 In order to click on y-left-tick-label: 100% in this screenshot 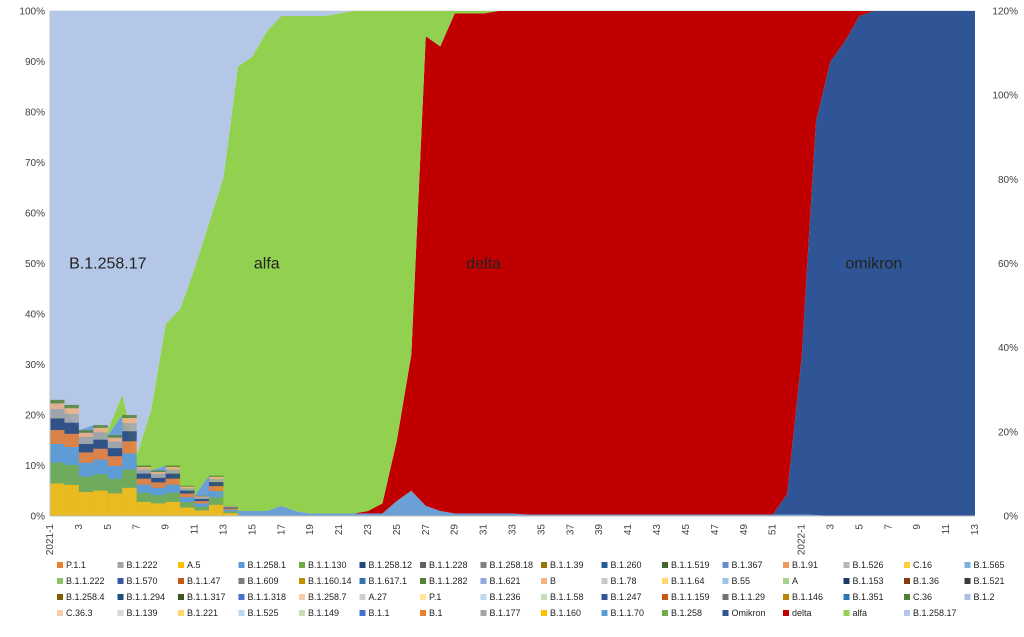, I will do `click(32, 12)`.